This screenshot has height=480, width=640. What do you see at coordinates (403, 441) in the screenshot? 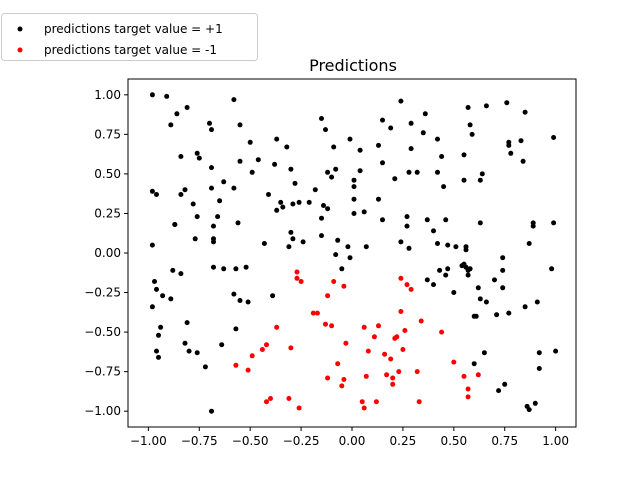
I see `x-tick-label-5: 0.25` at bounding box center [403, 441].